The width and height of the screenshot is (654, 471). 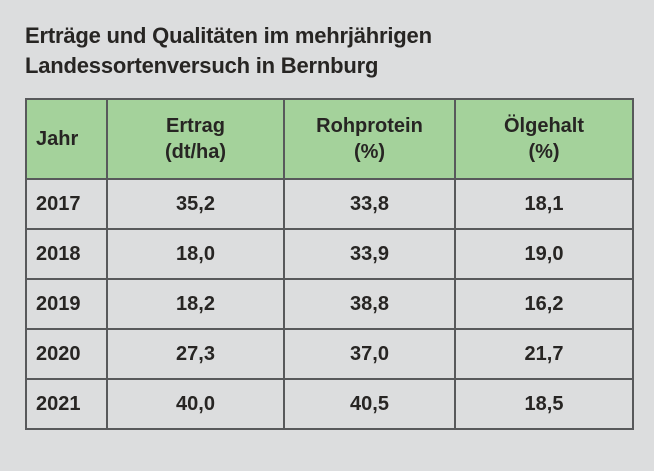 What do you see at coordinates (66, 404) in the screenshot?
I see `year-cell: 2021` at bounding box center [66, 404].